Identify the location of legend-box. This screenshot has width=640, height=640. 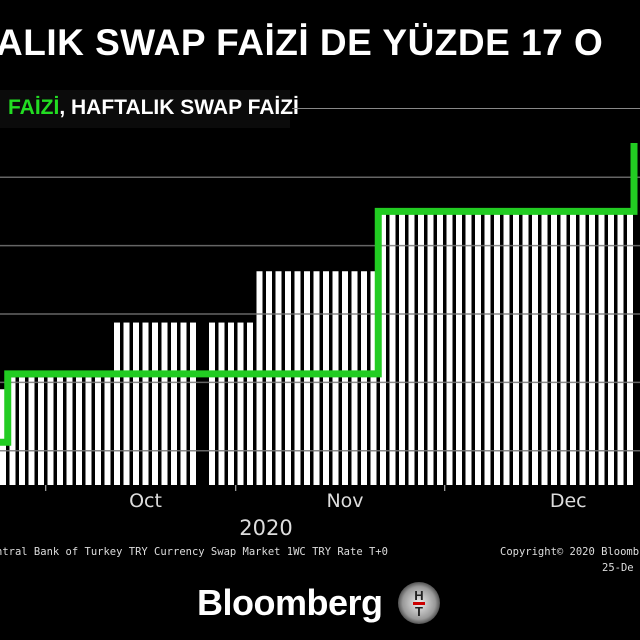
(145, 109).